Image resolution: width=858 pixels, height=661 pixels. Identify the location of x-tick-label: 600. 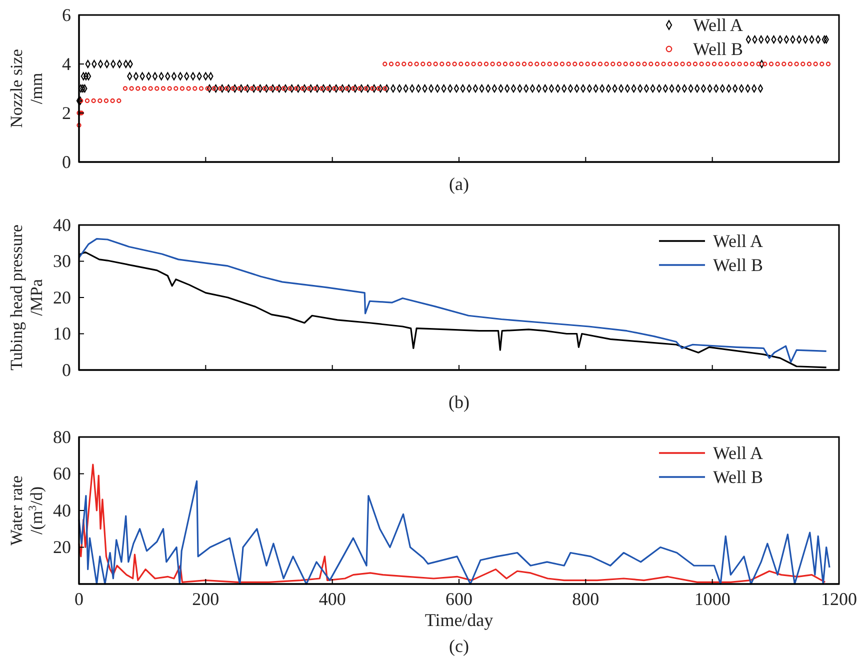
(459, 598).